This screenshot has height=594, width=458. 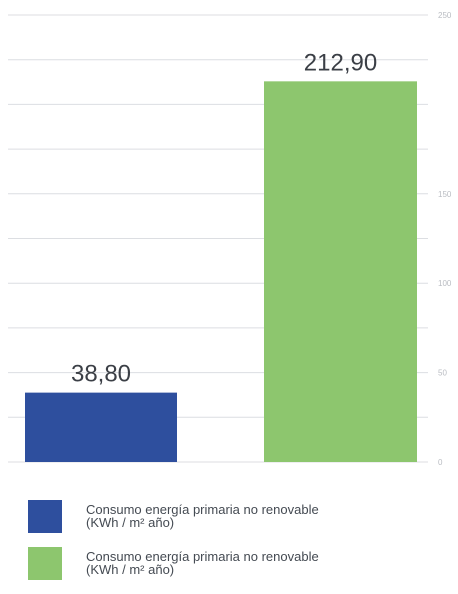 What do you see at coordinates (445, 239) in the screenshot?
I see `y-axis-ticks: 0 50 100 150 250` at bounding box center [445, 239].